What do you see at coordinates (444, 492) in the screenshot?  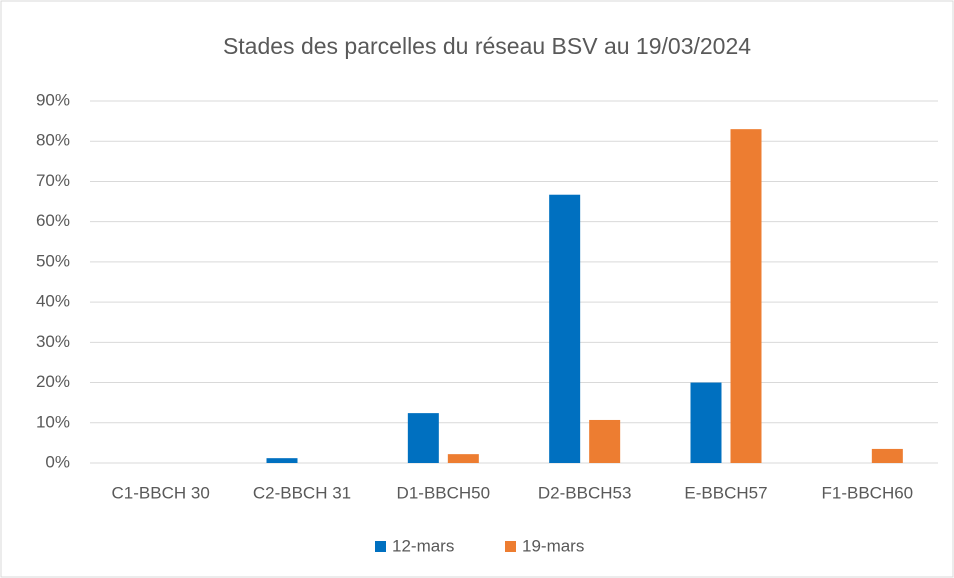 I see `x-tick-label: D1-BBCH50` at bounding box center [444, 492].